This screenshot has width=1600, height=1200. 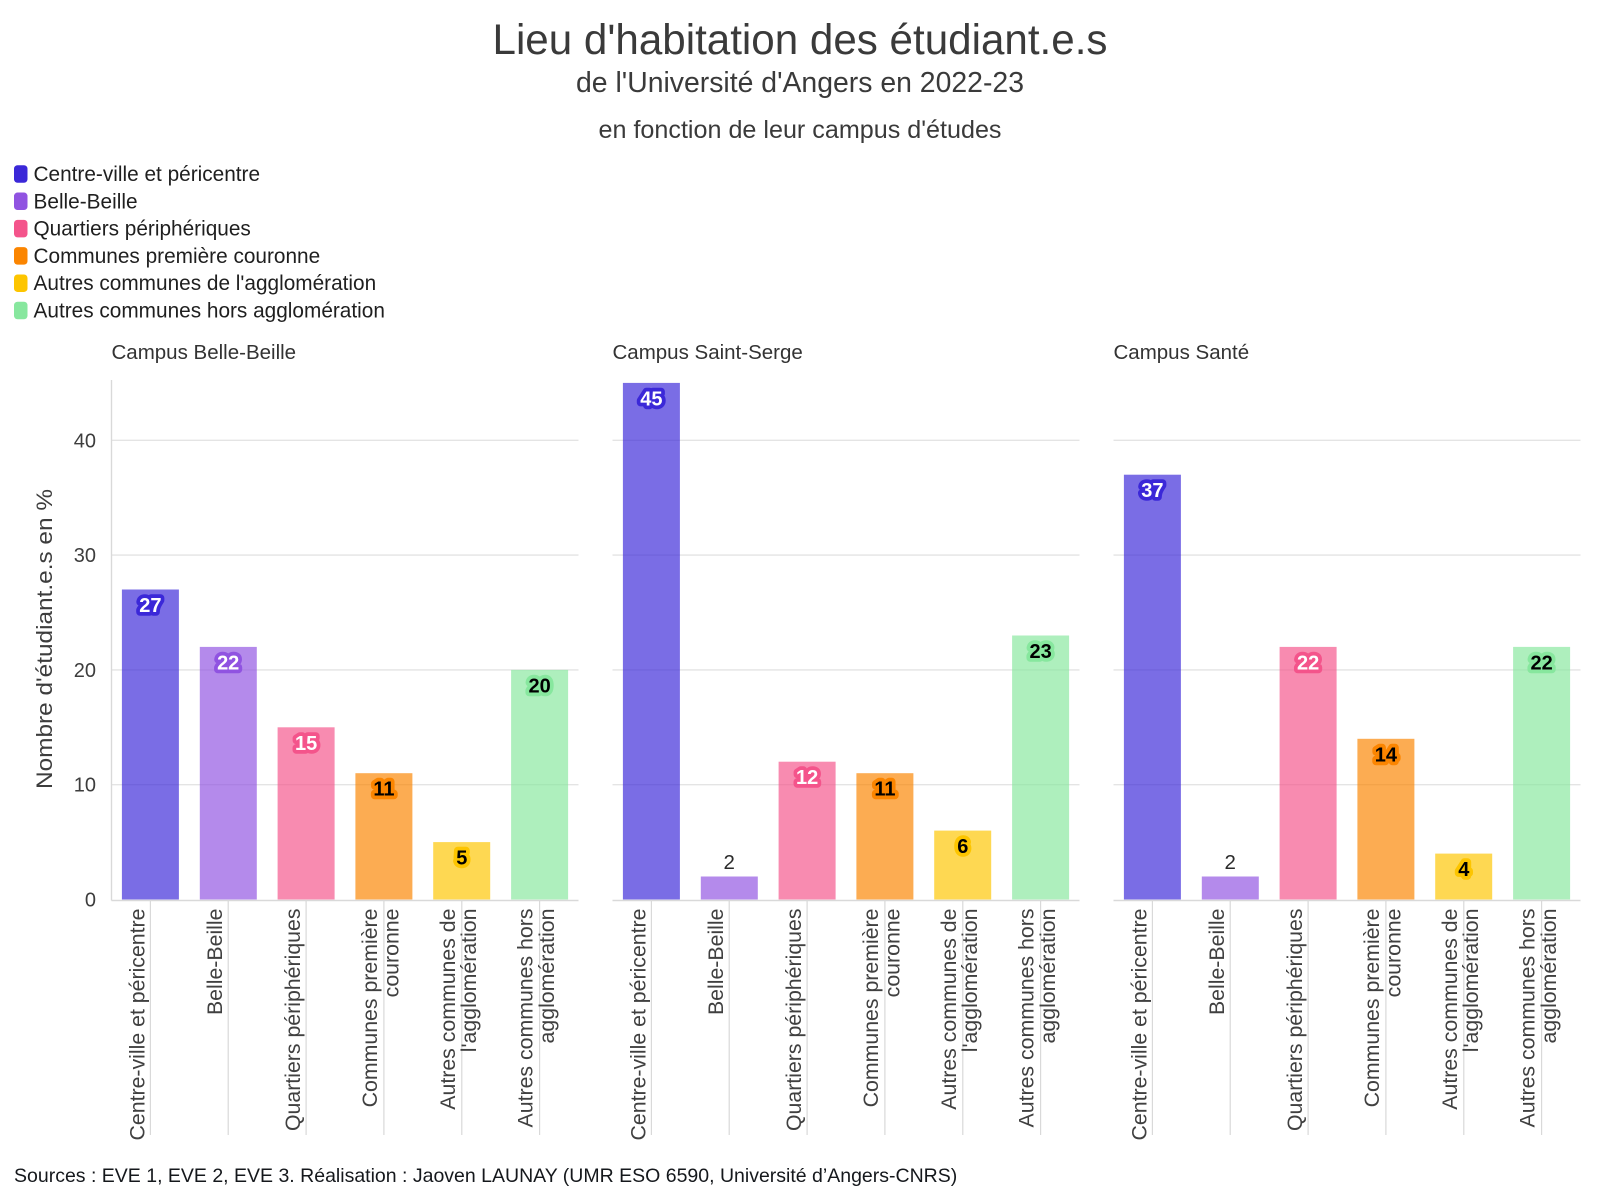 What do you see at coordinates (1152, 491) in the screenshot?
I see `svg-text: 37` at bounding box center [1152, 491].